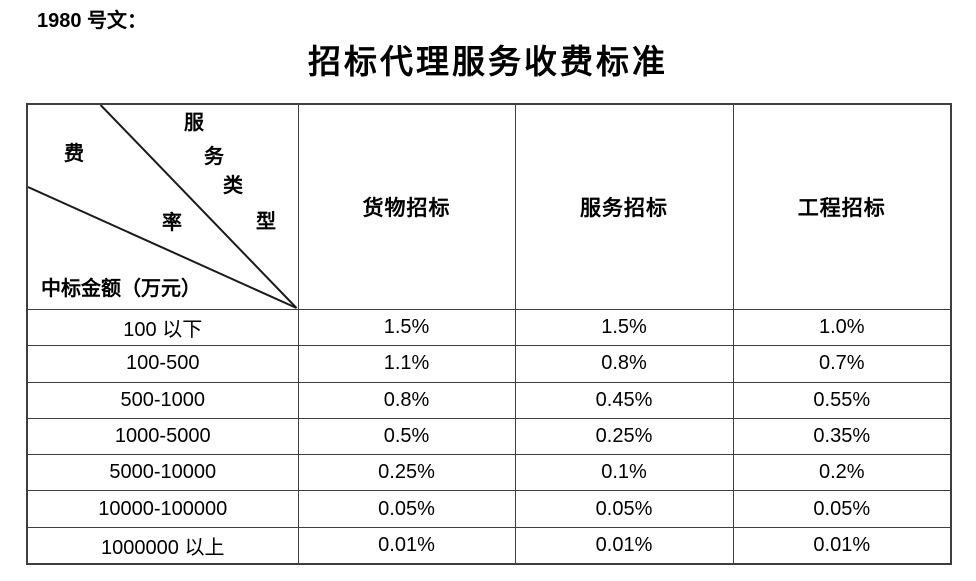 This screenshot has width=976, height=581. Describe the element at coordinates (842, 400) in the screenshot. I see `rate-cell: 0.55%` at that location.